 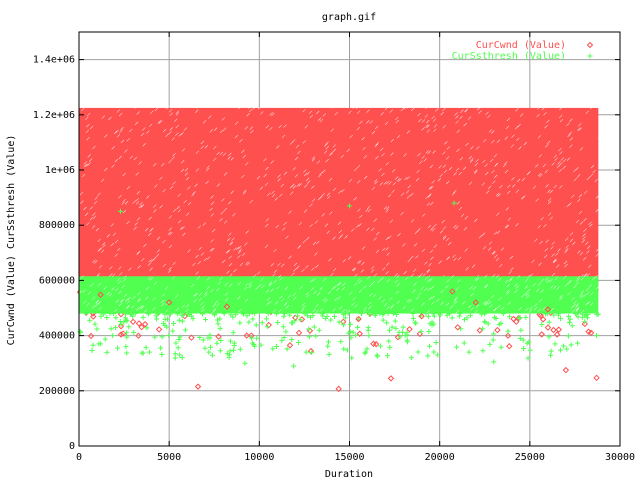 I want to click on y-tick-label: 0, so click(x=72, y=446).